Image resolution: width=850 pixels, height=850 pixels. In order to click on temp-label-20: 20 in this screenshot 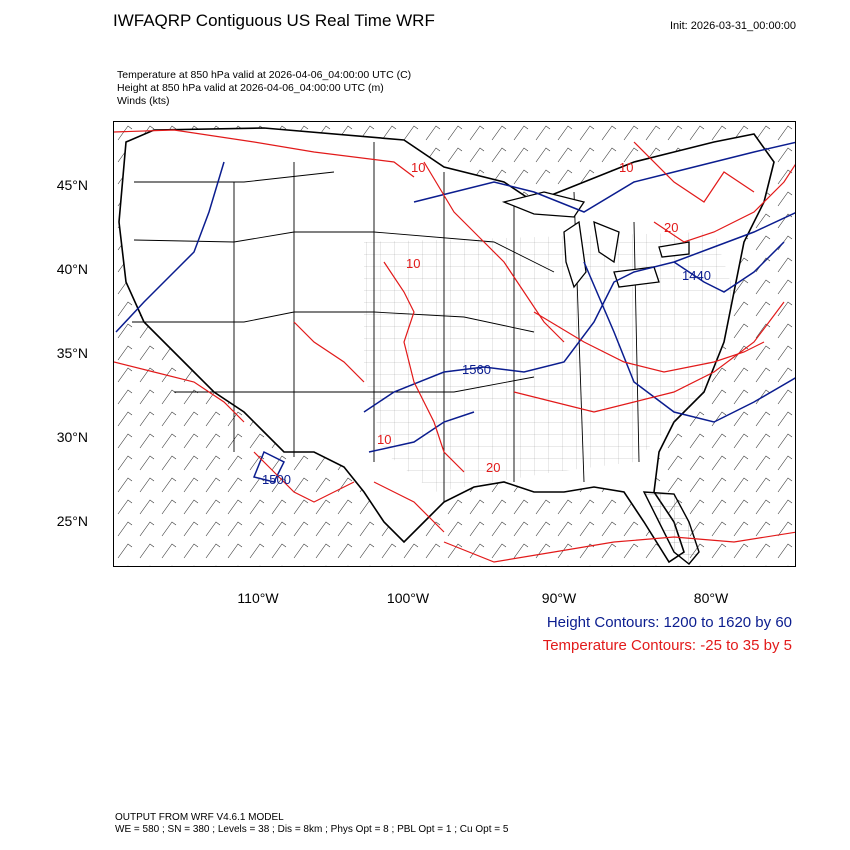, I will do `click(671, 227)`.